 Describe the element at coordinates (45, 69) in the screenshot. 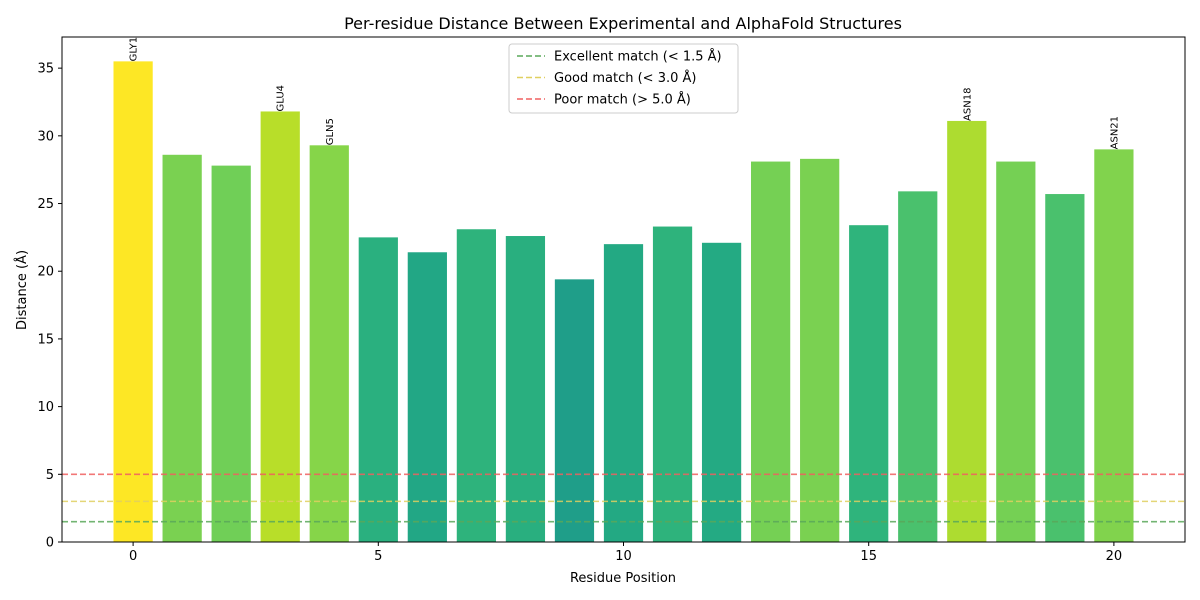

I see `y-tick-label-35: 35` at that location.